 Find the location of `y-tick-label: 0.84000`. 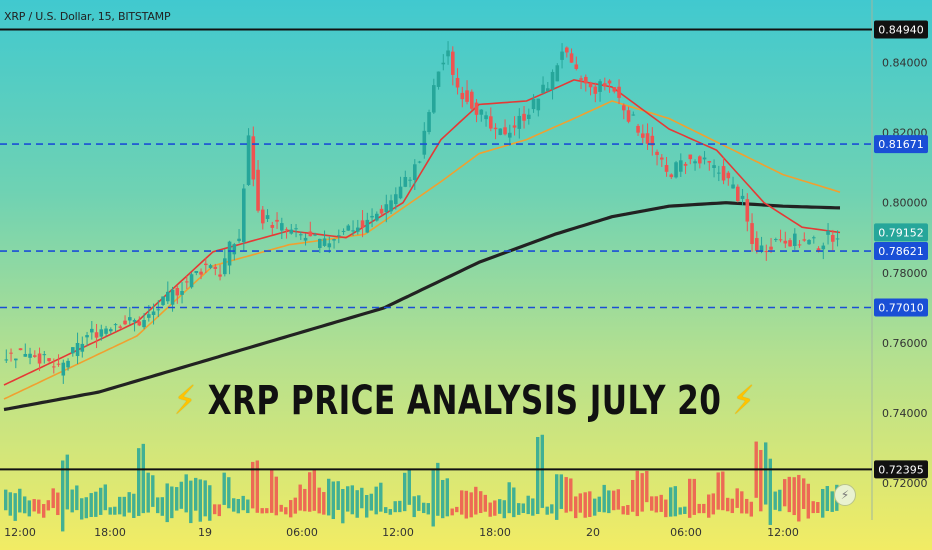

y-tick-label: 0.84000 is located at coordinates (905, 62).